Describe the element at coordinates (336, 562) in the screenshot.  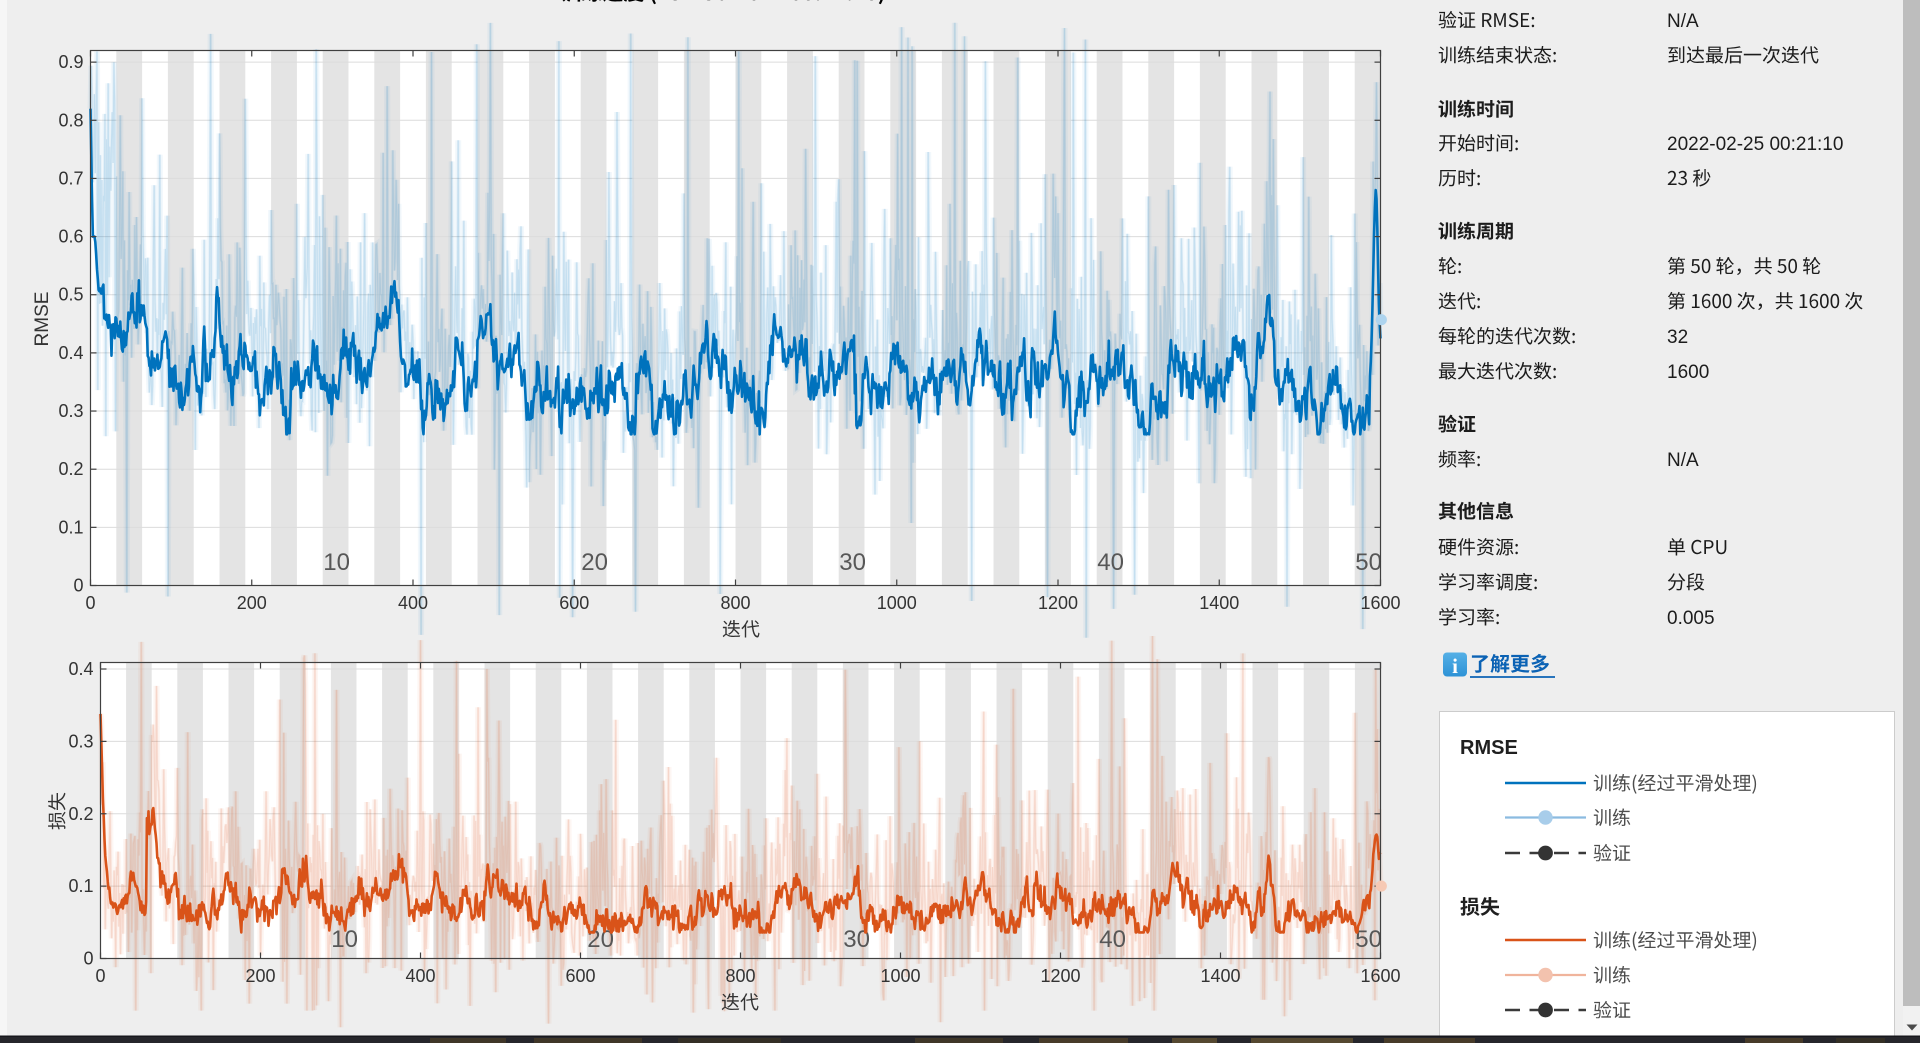
I see `svg-text: 10` at that location.